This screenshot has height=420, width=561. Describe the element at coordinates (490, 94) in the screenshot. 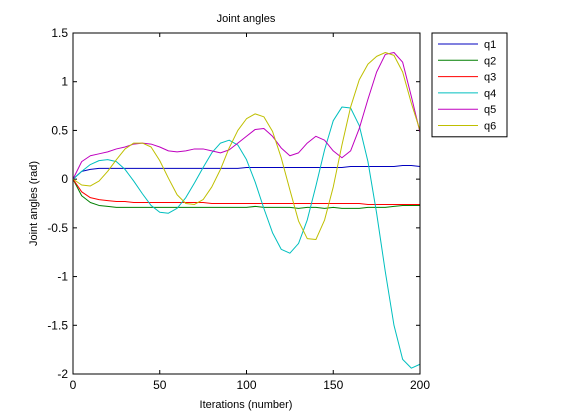

I see `legend-label-q4: q4` at that location.